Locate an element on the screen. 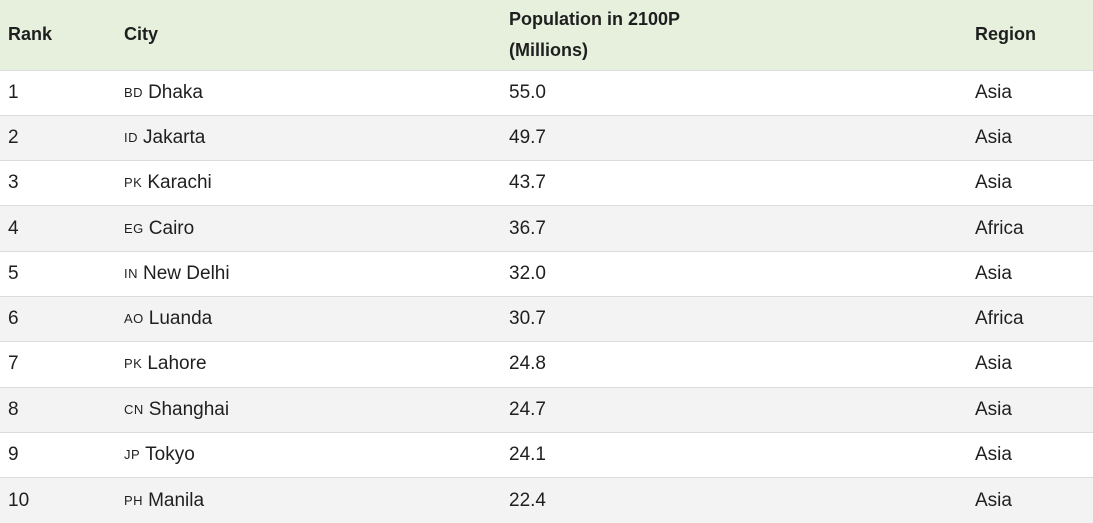  table-row: 6 AO Luanda 30.7 Africa is located at coordinates (546, 319).